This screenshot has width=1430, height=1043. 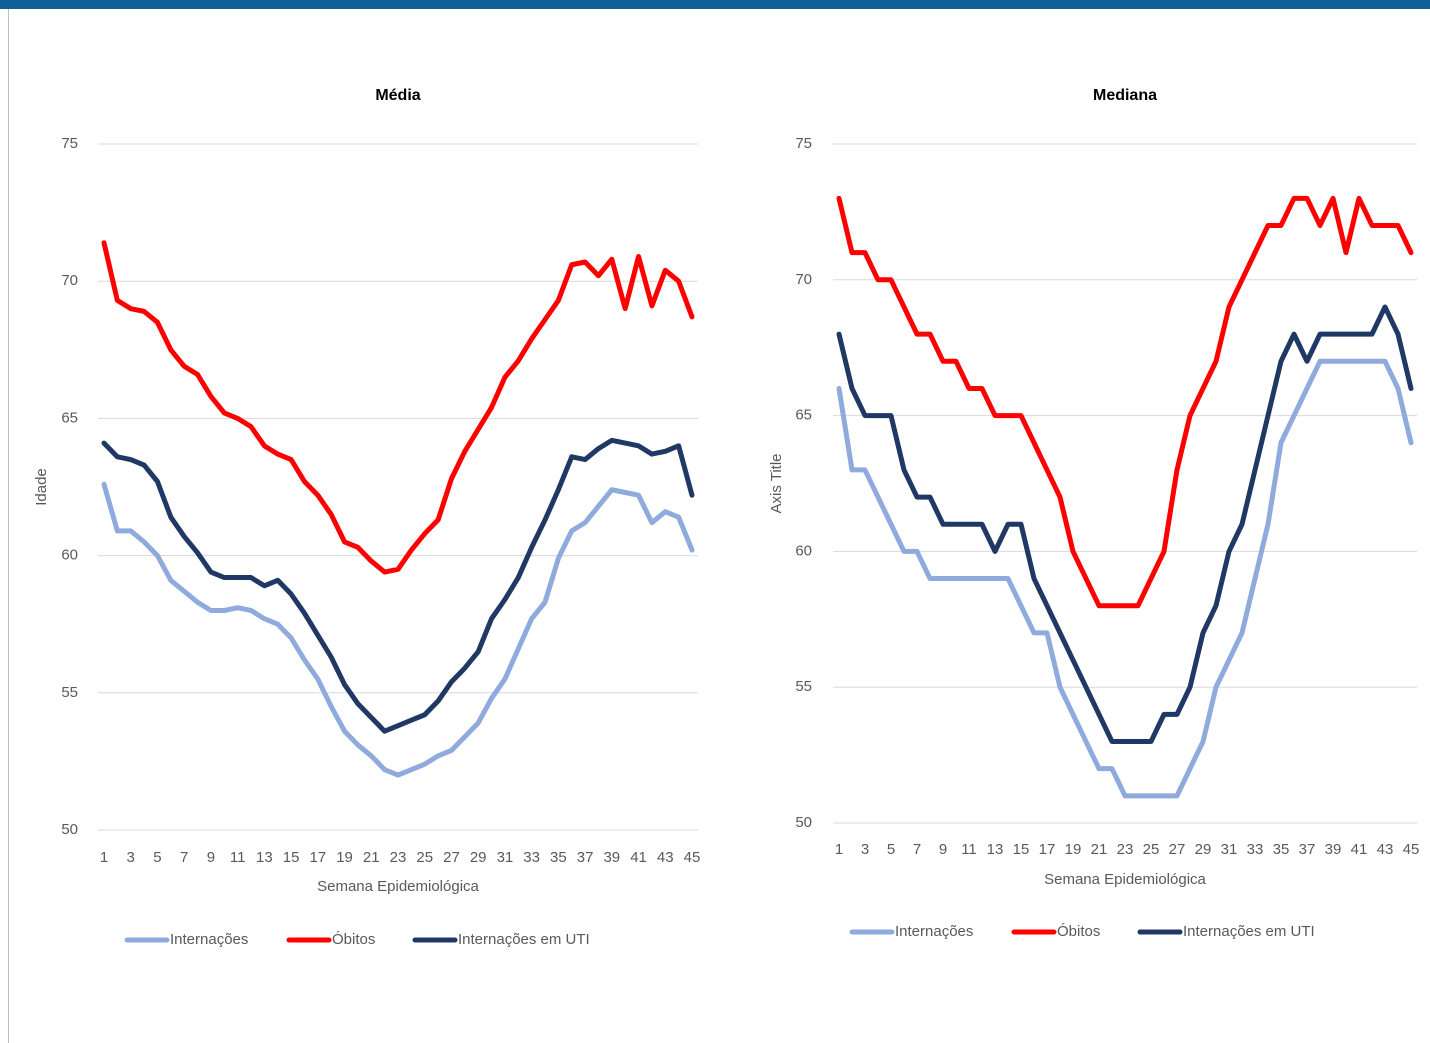 I want to click on chart-title: Média, so click(x=397, y=95).